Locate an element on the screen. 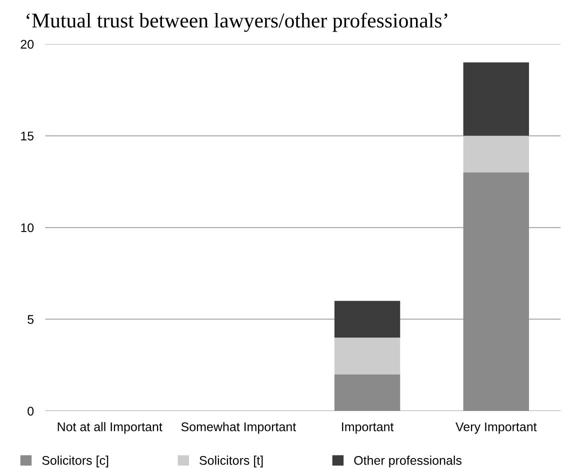 This screenshot has height=474, width=572. y-tick-label: 0 is located at coordinates (31, 411).